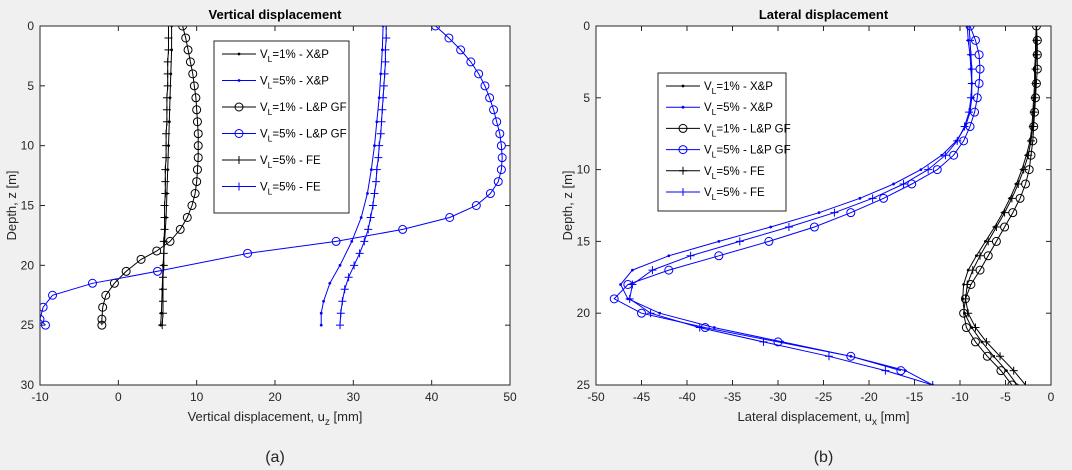 Image resolution: width=1072 pixels, height=470 pixels. What do you see at coordinates (824, 397) in the screenshot?
I see `x-tick-label: -25` at bounding box center [824, 397].